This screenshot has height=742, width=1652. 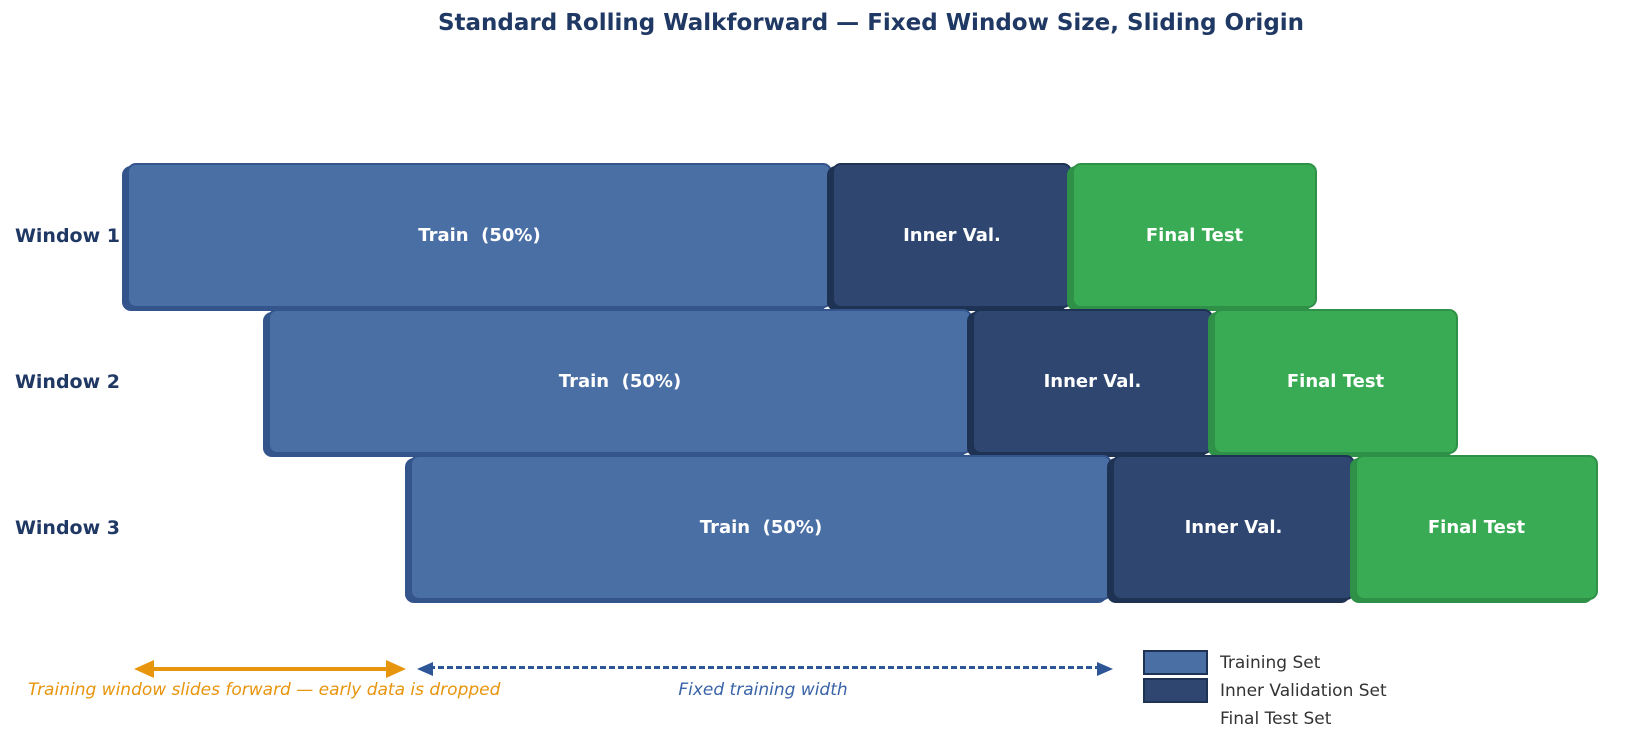 I want to click on fixed-width-annotation: Fixed training width, so click(x=763, y=690).